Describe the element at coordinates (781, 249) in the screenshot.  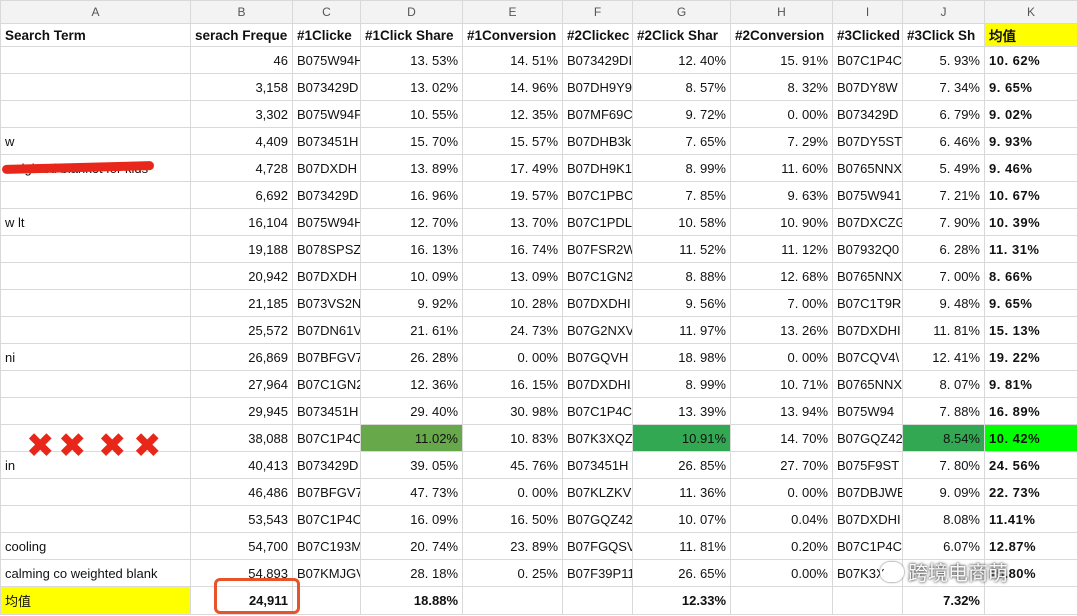
I see `cell-c2: 11. 12%` at that location.